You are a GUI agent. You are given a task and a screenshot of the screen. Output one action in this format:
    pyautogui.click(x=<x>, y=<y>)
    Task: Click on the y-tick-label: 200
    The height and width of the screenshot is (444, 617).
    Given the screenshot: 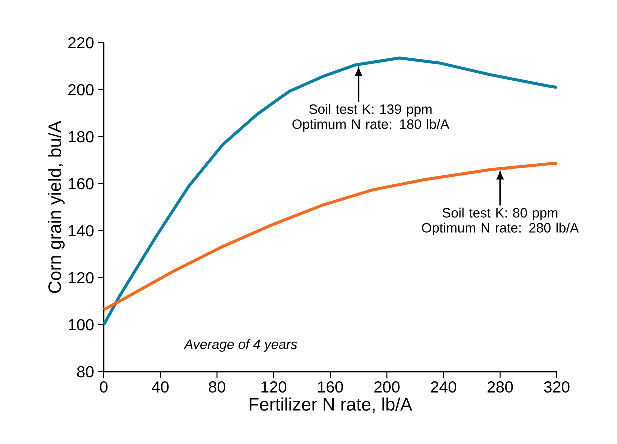 What is the action you would take?
    pyautogui.click(x=81, y=90)
    